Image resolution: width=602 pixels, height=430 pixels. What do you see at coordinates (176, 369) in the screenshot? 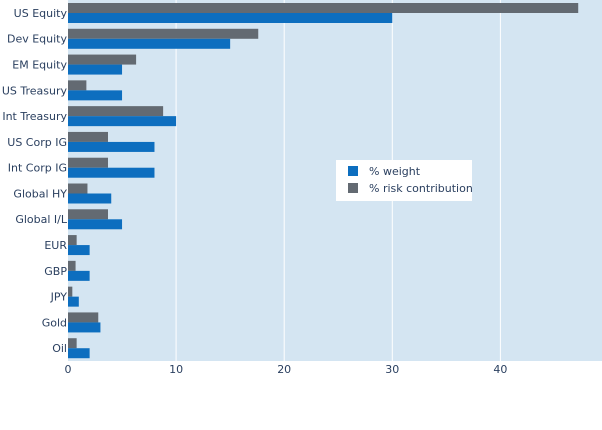
I see `x-tick-label: 10` at bounding box center [176, 369].